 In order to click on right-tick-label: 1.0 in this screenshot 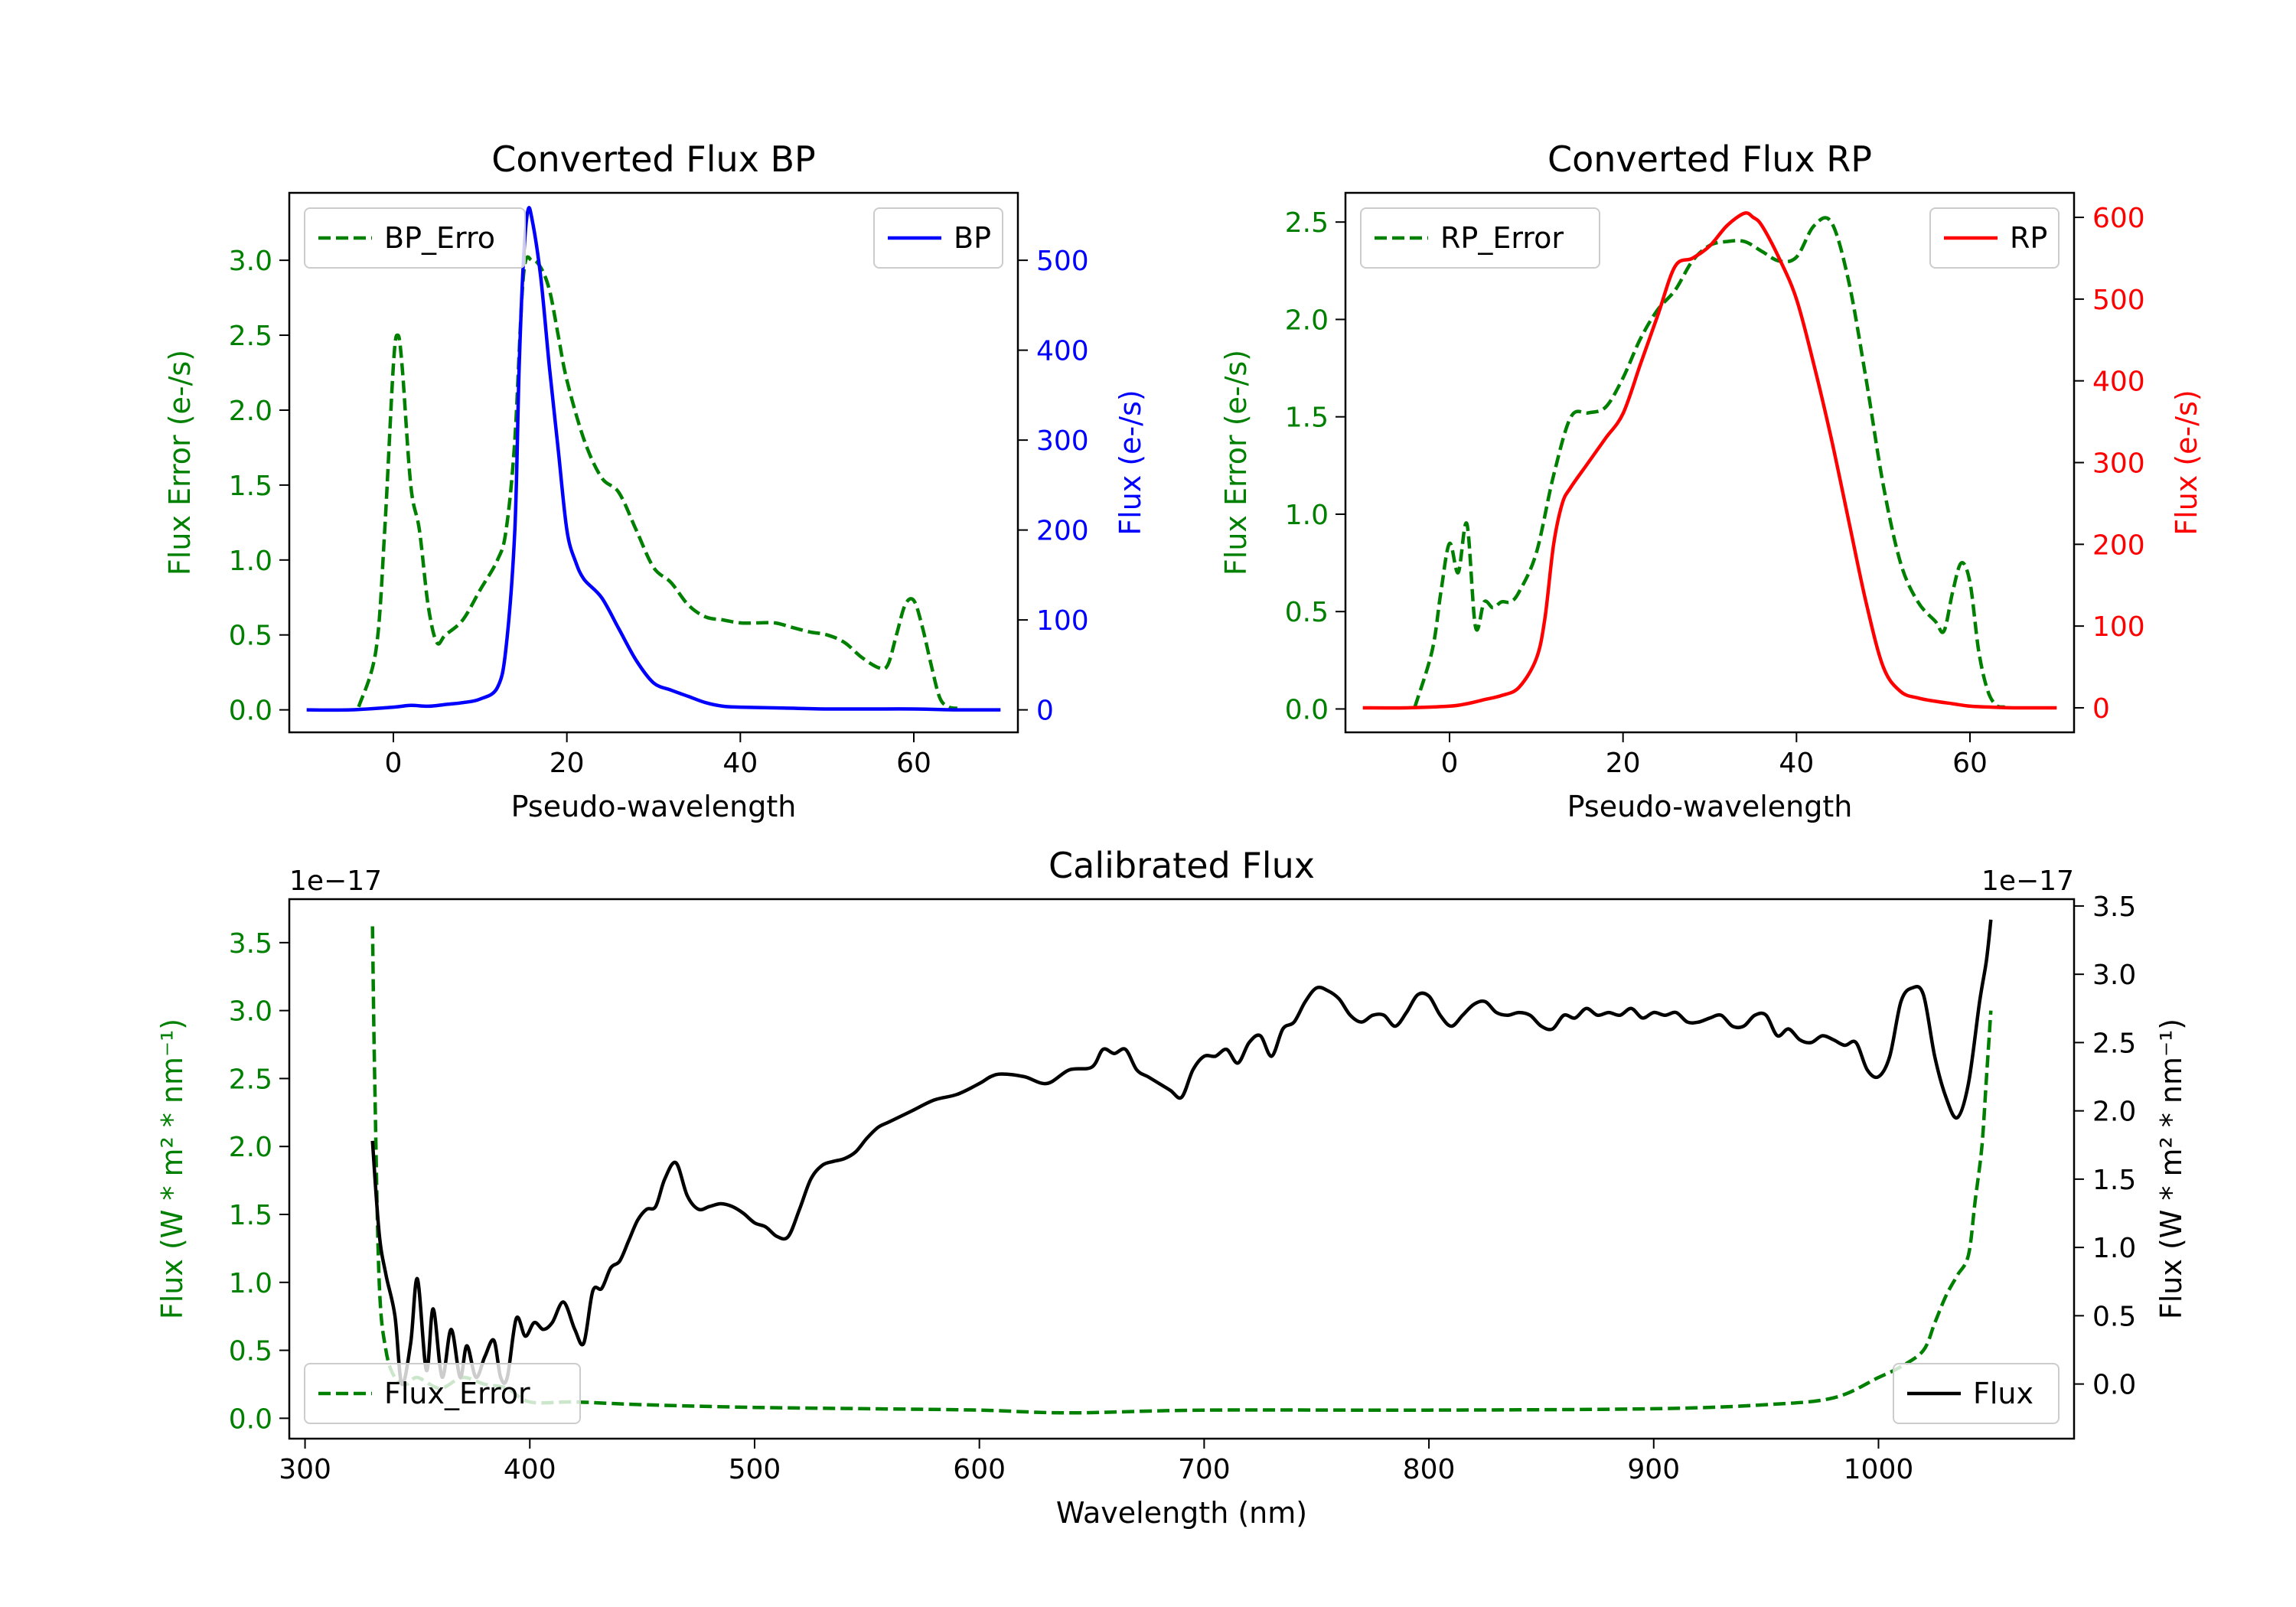, I will do `click(2114, 1248)`.